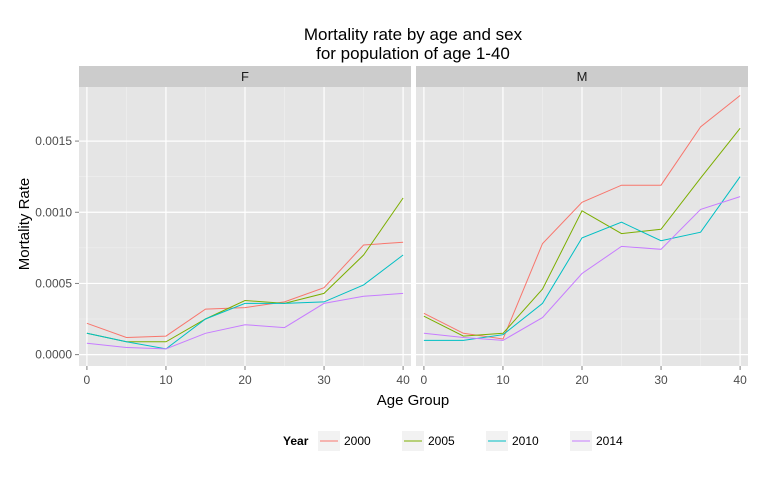  Describe the element at coordinates (413, 53) in the screenshot. I see `chart-title-line-2: for population of age 1-40` at that location.